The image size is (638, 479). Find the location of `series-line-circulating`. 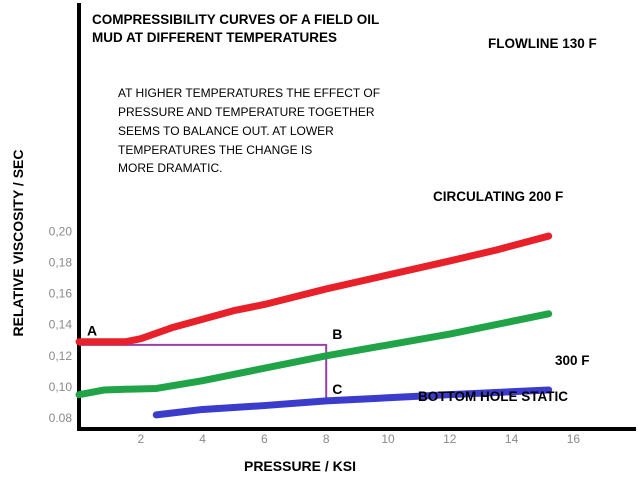

series-line-circulating is located at coordinates (314, 354).